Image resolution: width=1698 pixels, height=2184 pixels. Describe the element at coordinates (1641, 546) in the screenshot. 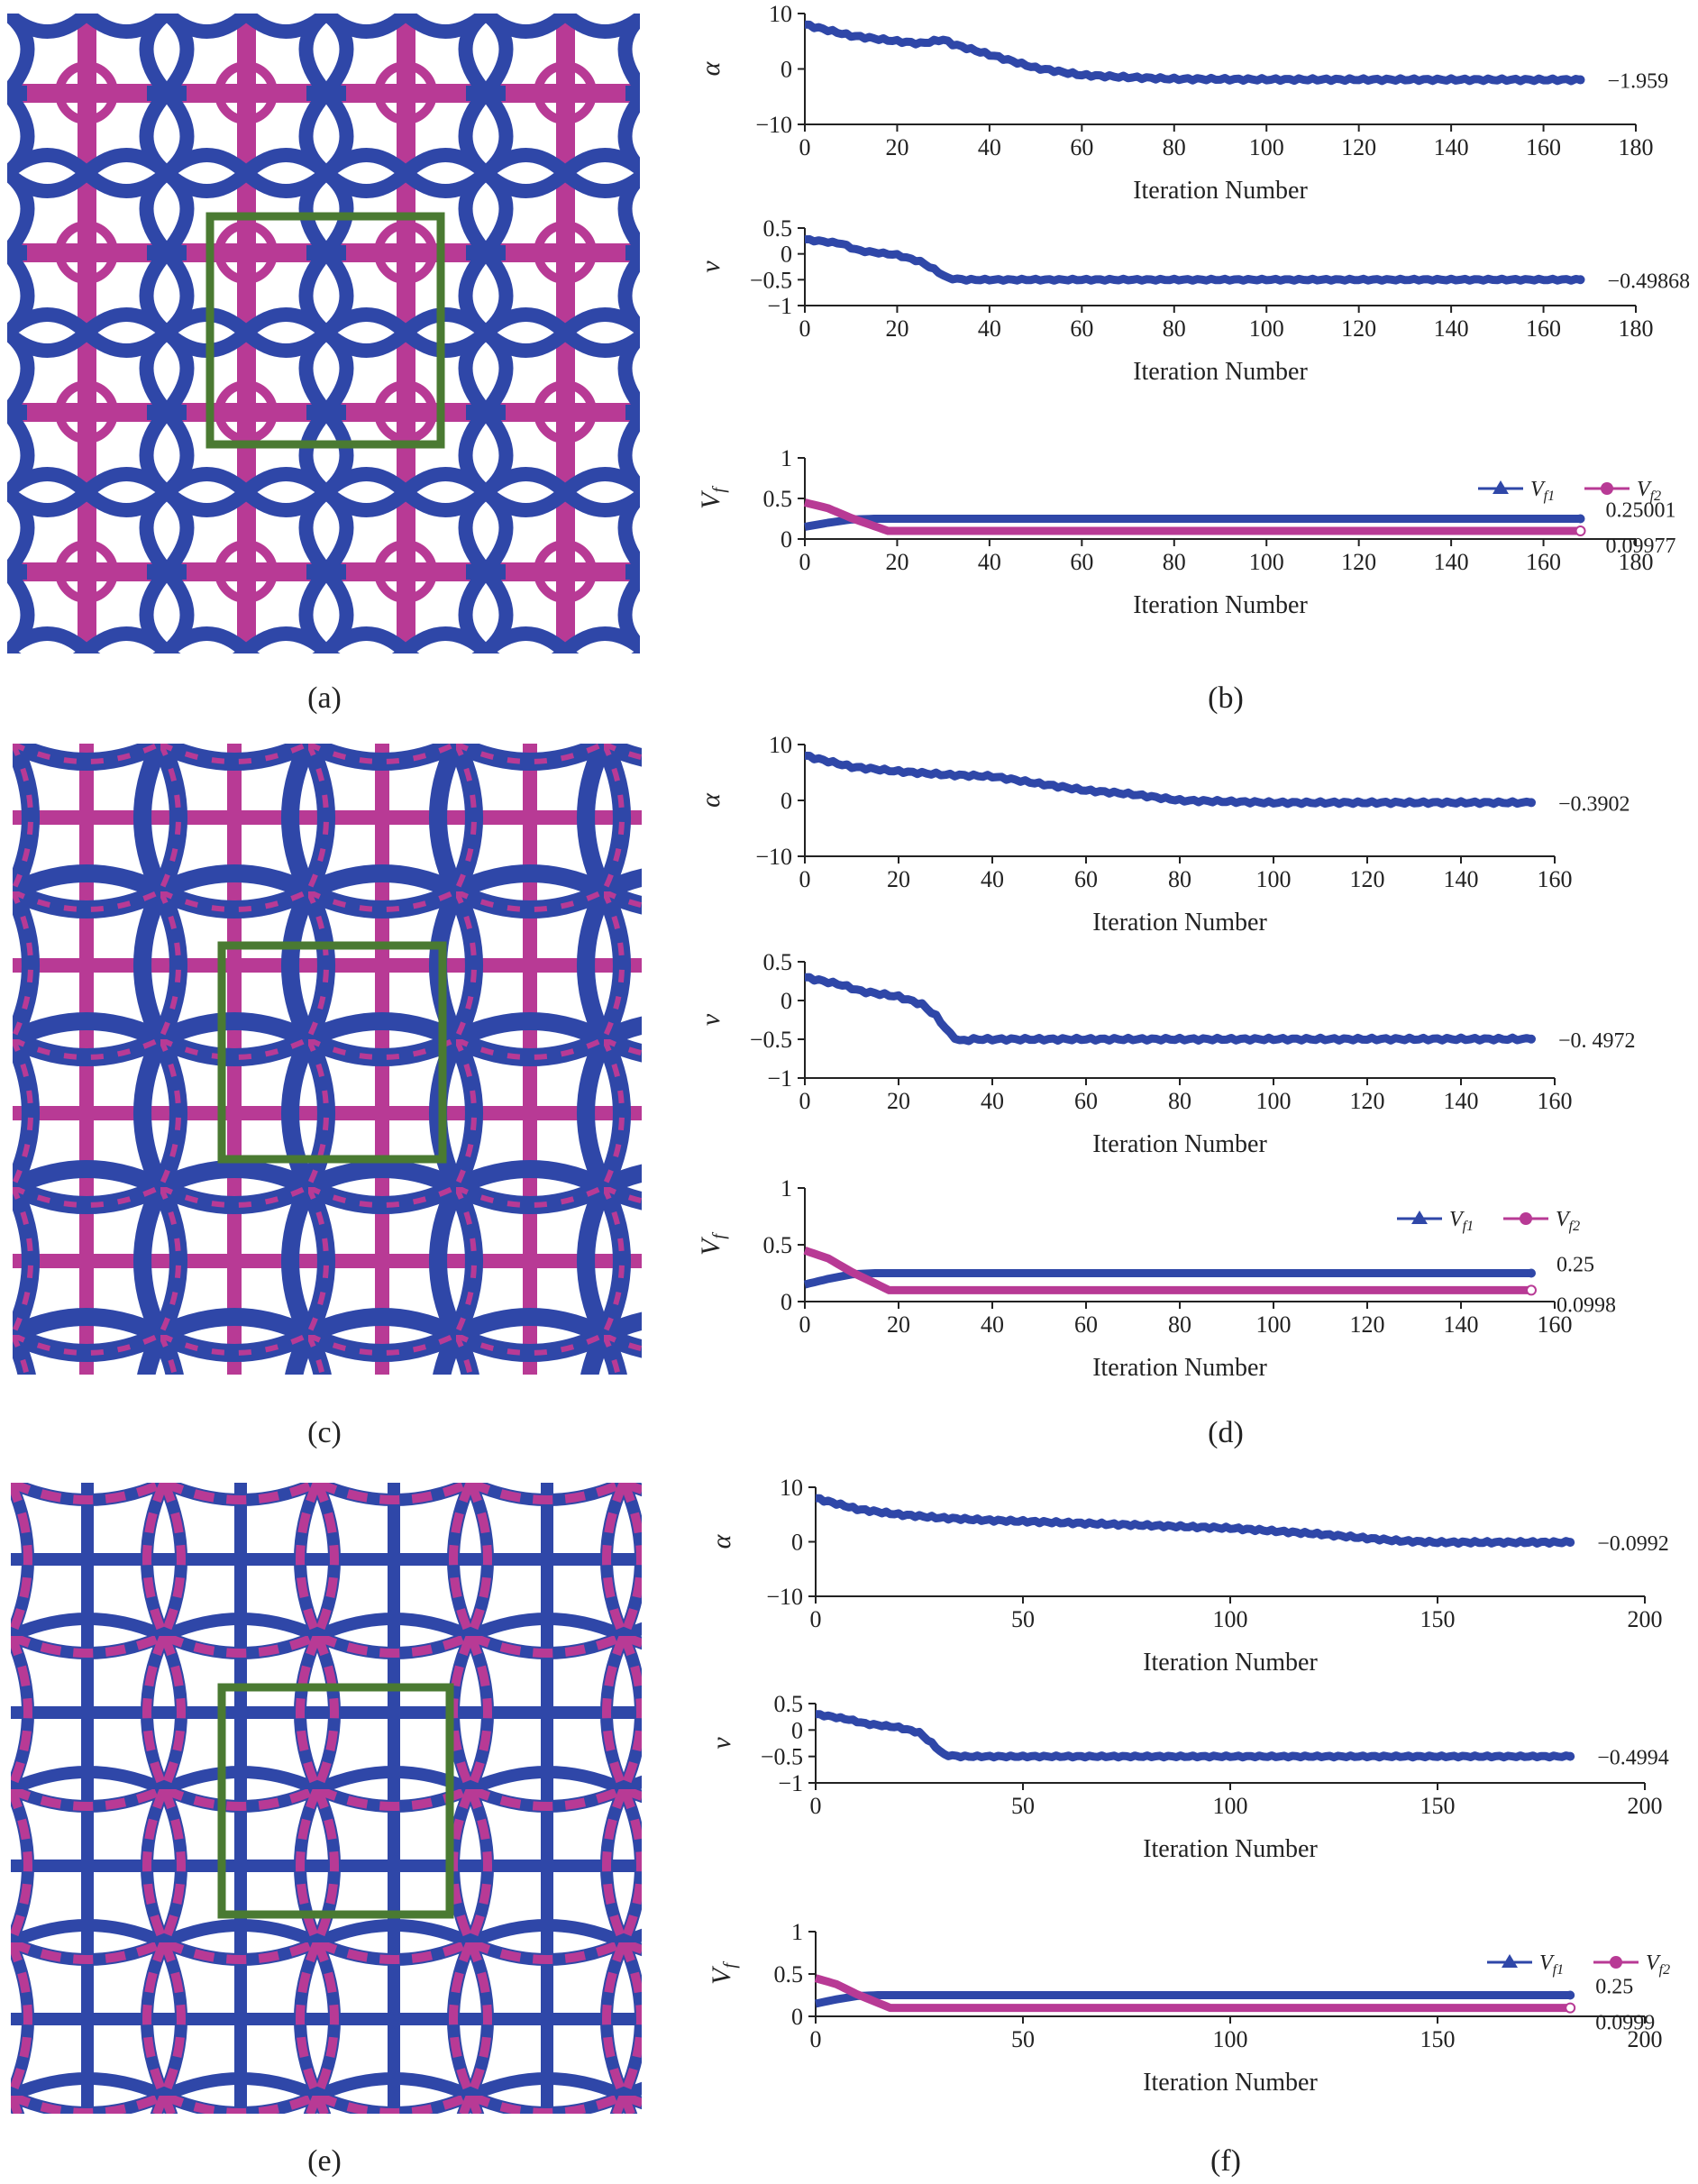

I see `final-value-label-vf2: 0.09977` at that location.